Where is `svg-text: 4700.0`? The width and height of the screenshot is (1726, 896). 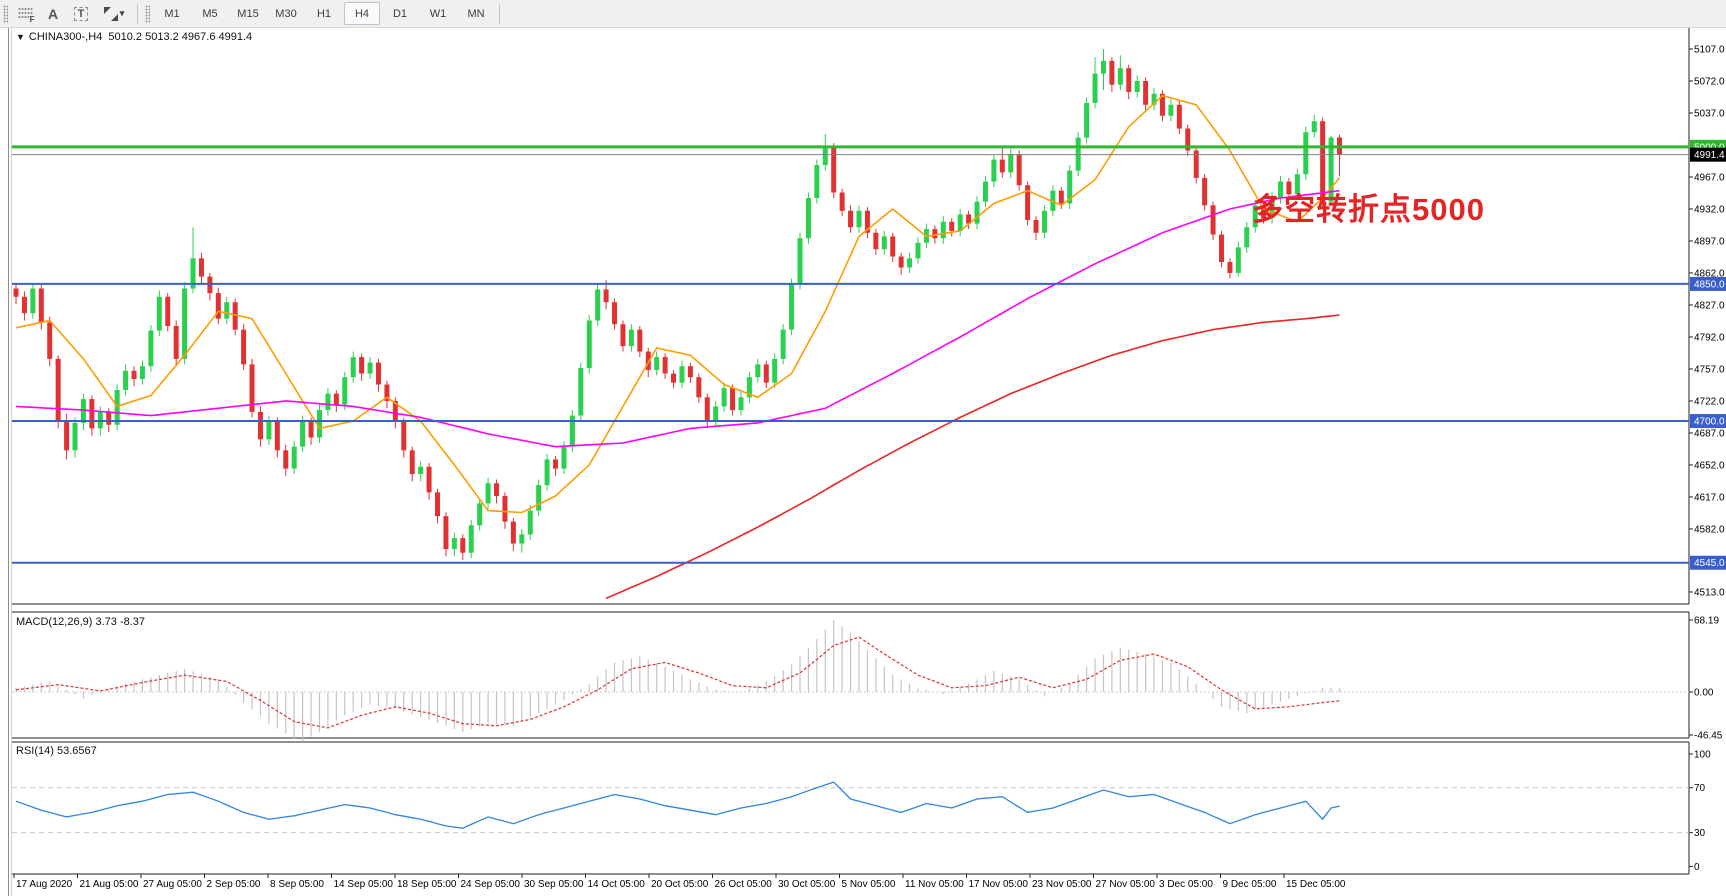
svg-text: 4700.0 is located at coordinates (1709, 422).